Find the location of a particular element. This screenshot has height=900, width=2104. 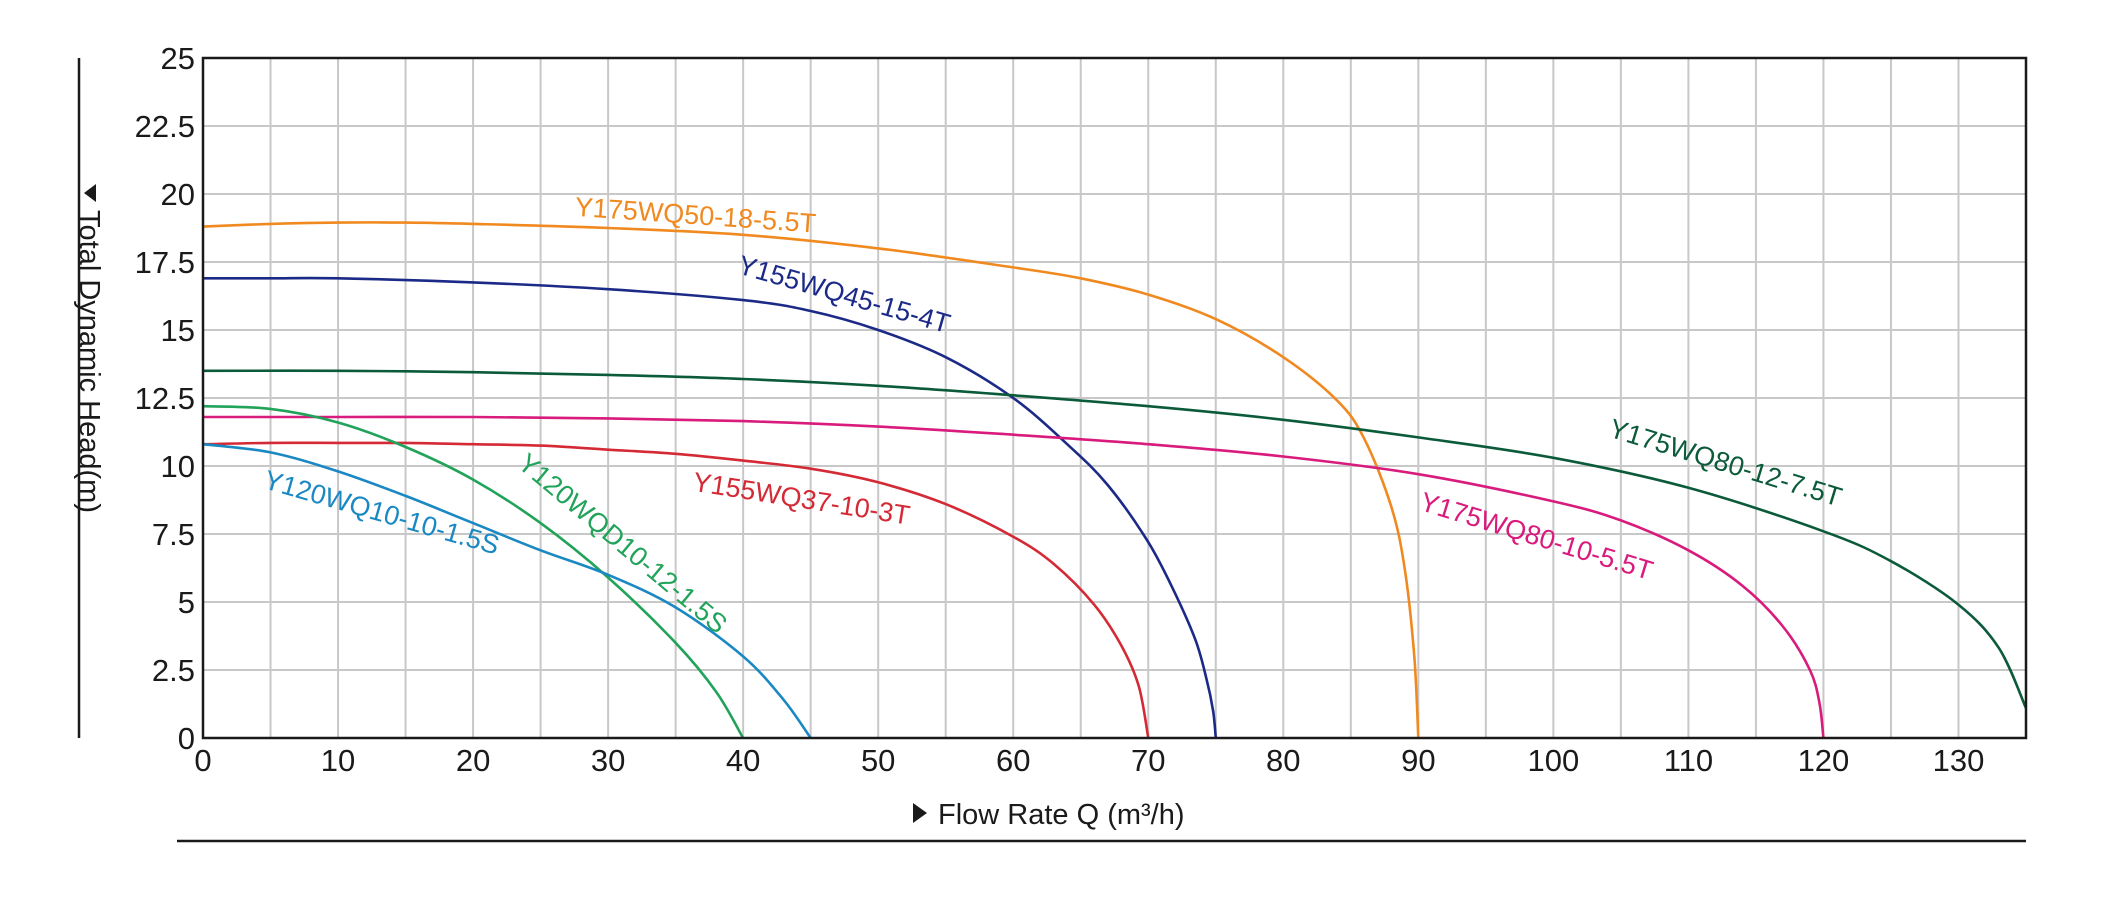

x-tick-label: 50 is located at coordinates (878, 760).